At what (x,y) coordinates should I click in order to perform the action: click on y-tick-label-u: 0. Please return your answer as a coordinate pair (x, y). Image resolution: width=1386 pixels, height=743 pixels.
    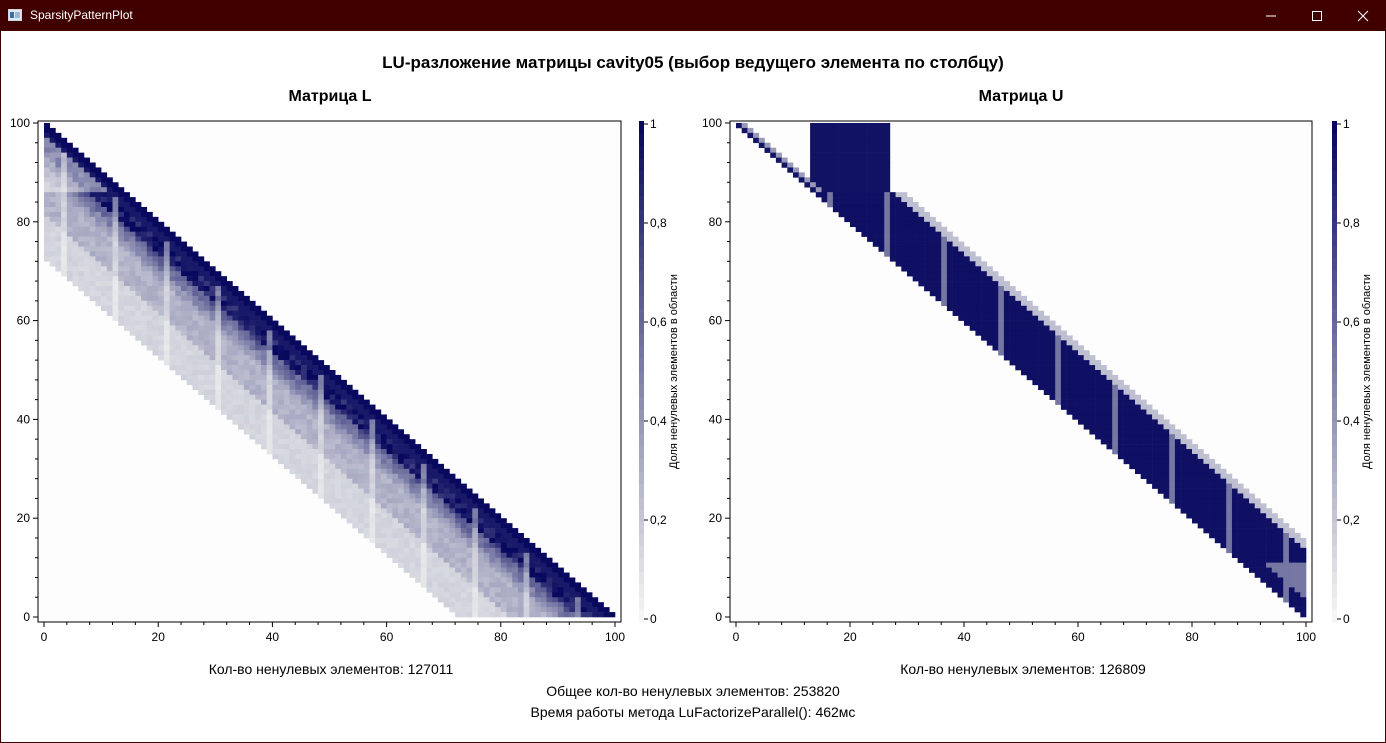
    Looking at the image, I should click on (718, 617).